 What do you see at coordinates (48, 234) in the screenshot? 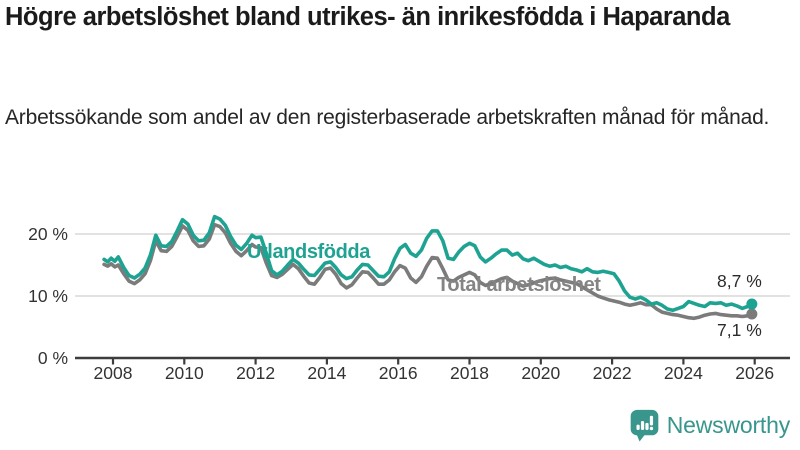
I see `y-tick-label: 20 %` at bounding box center [48, 234].